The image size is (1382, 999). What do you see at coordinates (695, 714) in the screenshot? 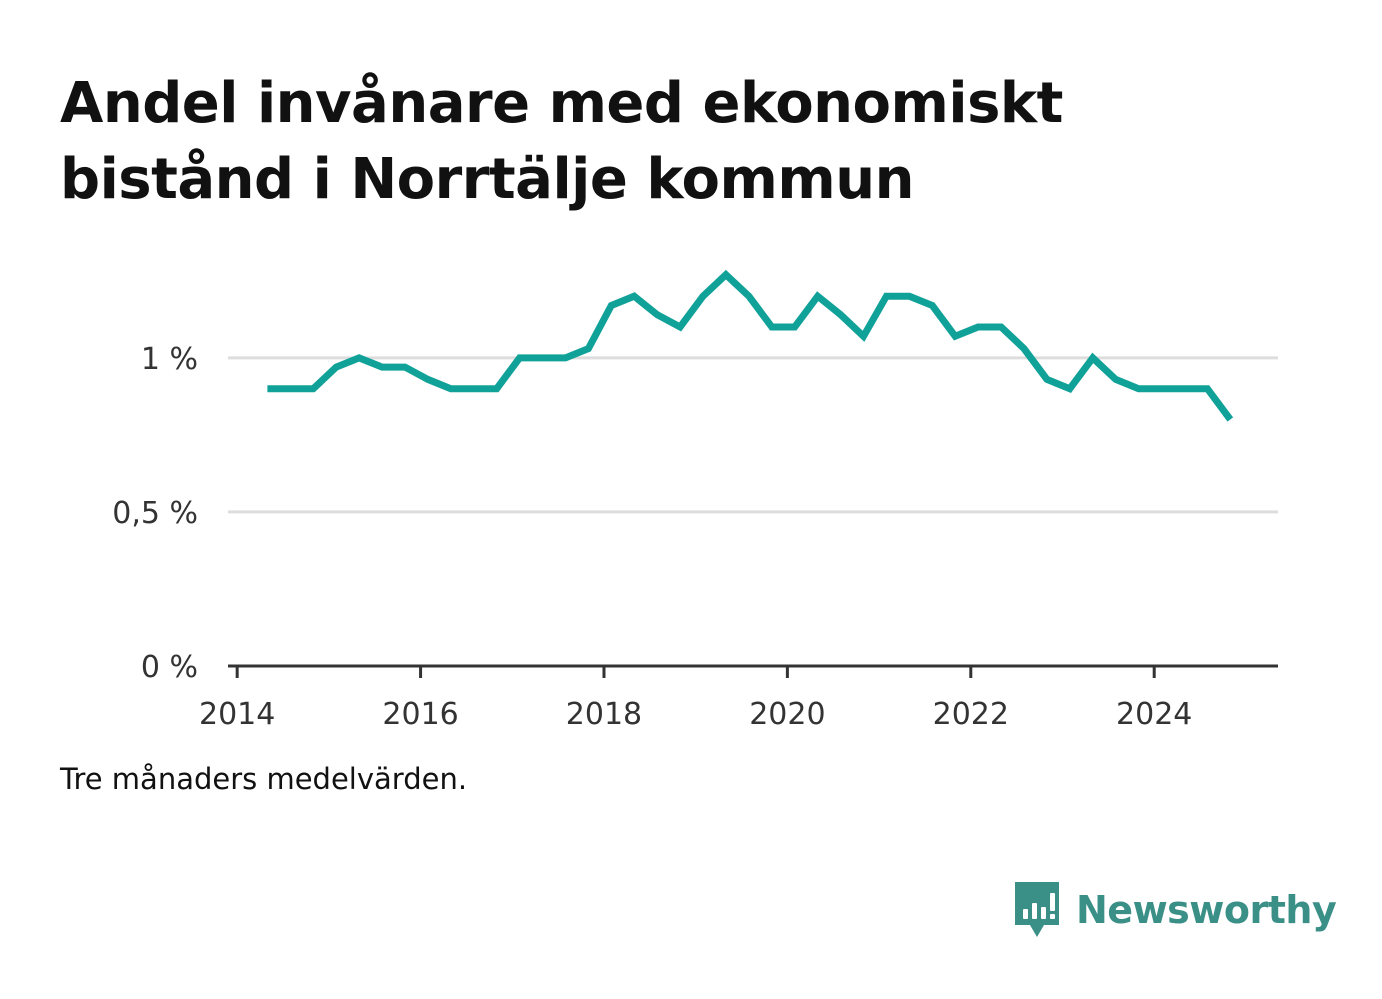
I see `x-axis-labels: 2014 2016 2018 2020 2022 2024` at bounding box center [695, 714].